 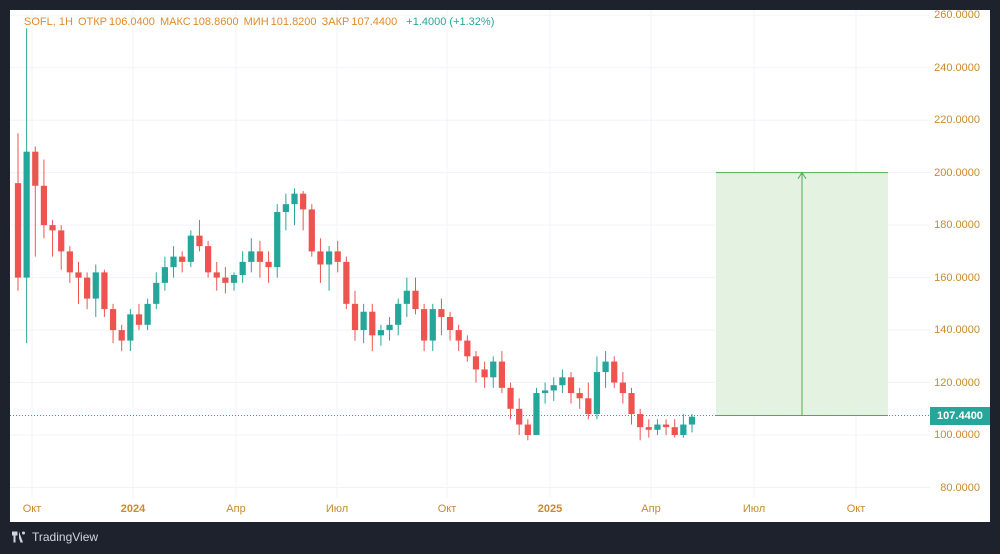 I want to click on legend-open-label: ОТКР, so click(x=92, y=22).